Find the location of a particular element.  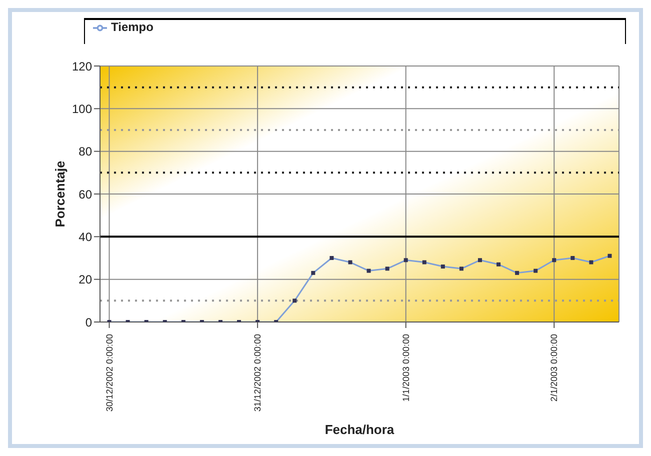

x-tick-label: 31/12/2002 0:00:00 is located at coordinates (257, 373).